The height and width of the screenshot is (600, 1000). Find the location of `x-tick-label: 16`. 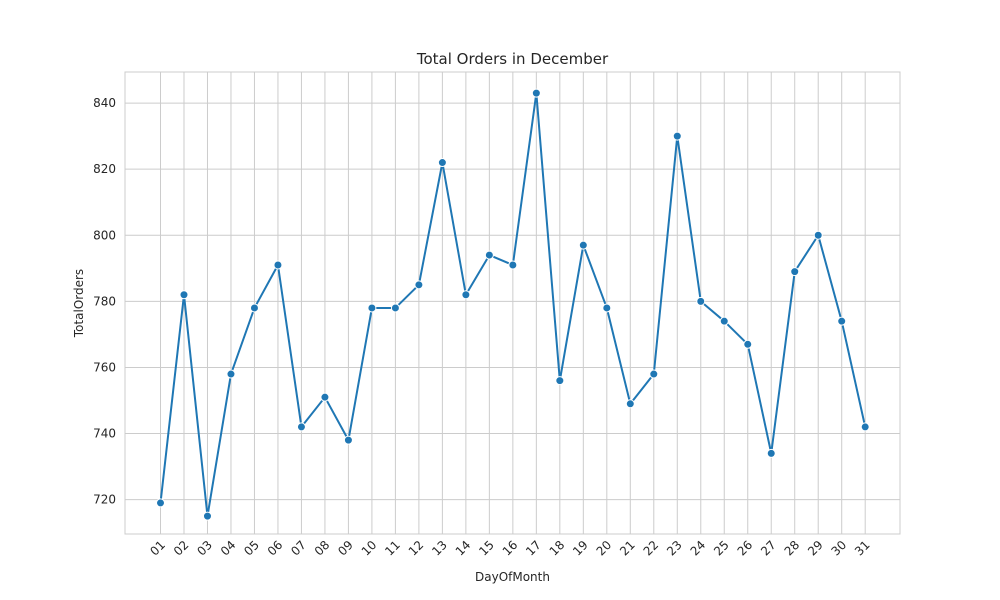

x-tick-label: 16 is located at coordinates (510, 548).